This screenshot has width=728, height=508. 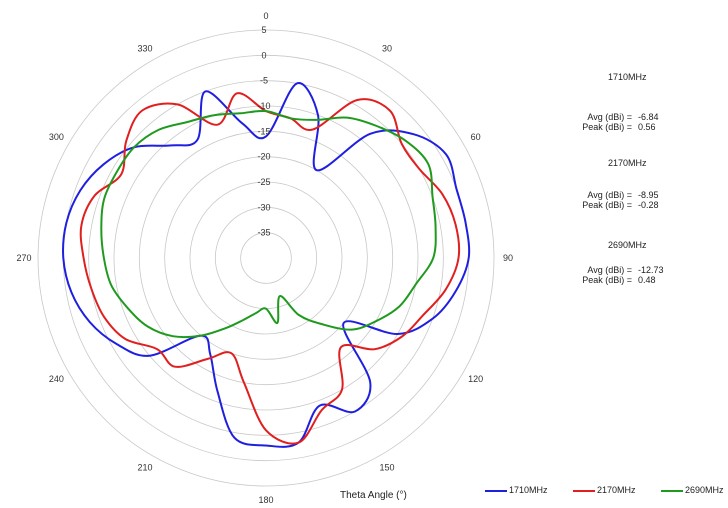 I want to click on radial-tick-label: -20, so click(x=263, y=157).